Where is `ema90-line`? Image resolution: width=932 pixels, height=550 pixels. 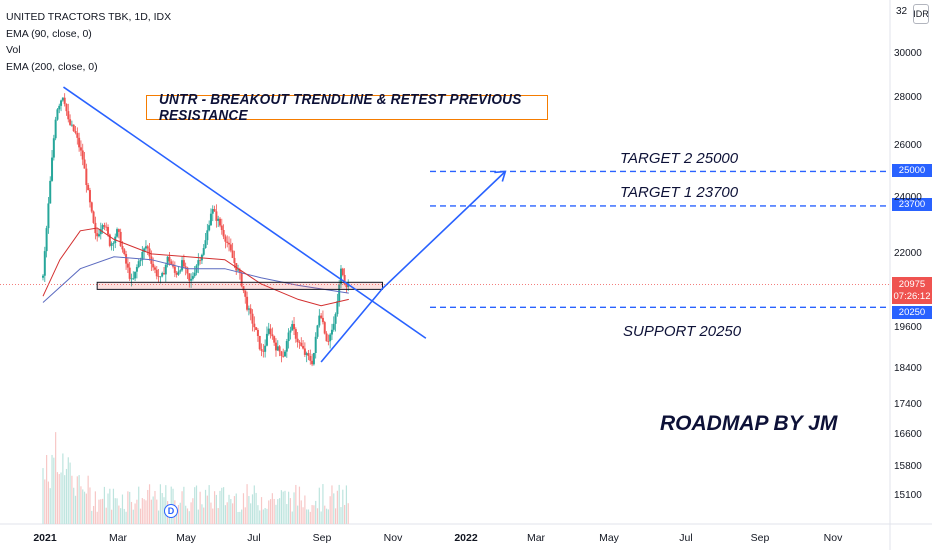 ema90-line is located at coordinates (195, 267).